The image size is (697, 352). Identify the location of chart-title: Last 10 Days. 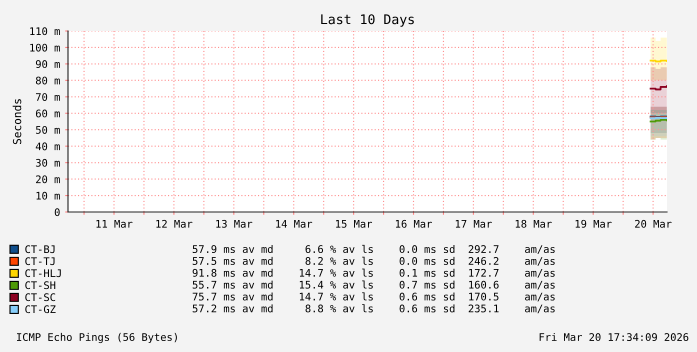
(367, 20).